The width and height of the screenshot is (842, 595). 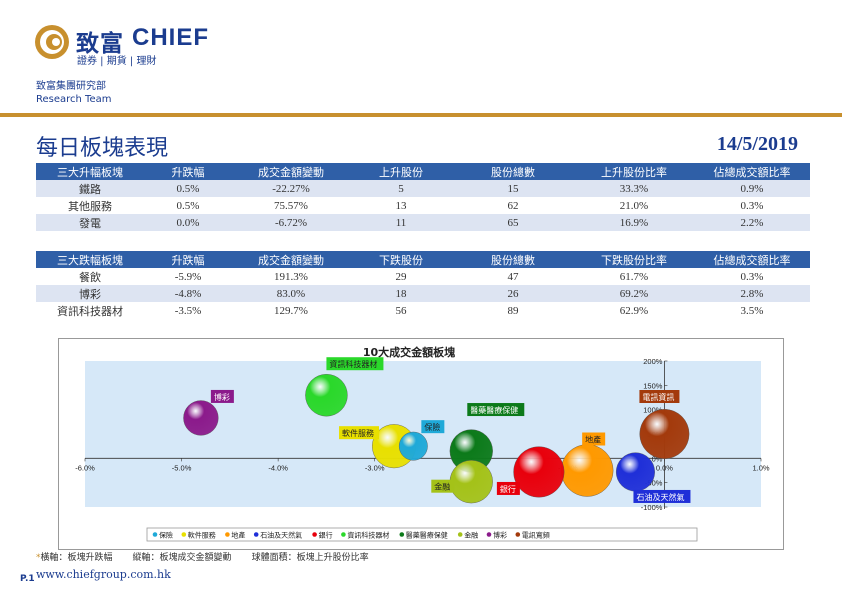 I want to click on bubble-label-text: 醫藥醫療保健, so click(x=494, y=410).